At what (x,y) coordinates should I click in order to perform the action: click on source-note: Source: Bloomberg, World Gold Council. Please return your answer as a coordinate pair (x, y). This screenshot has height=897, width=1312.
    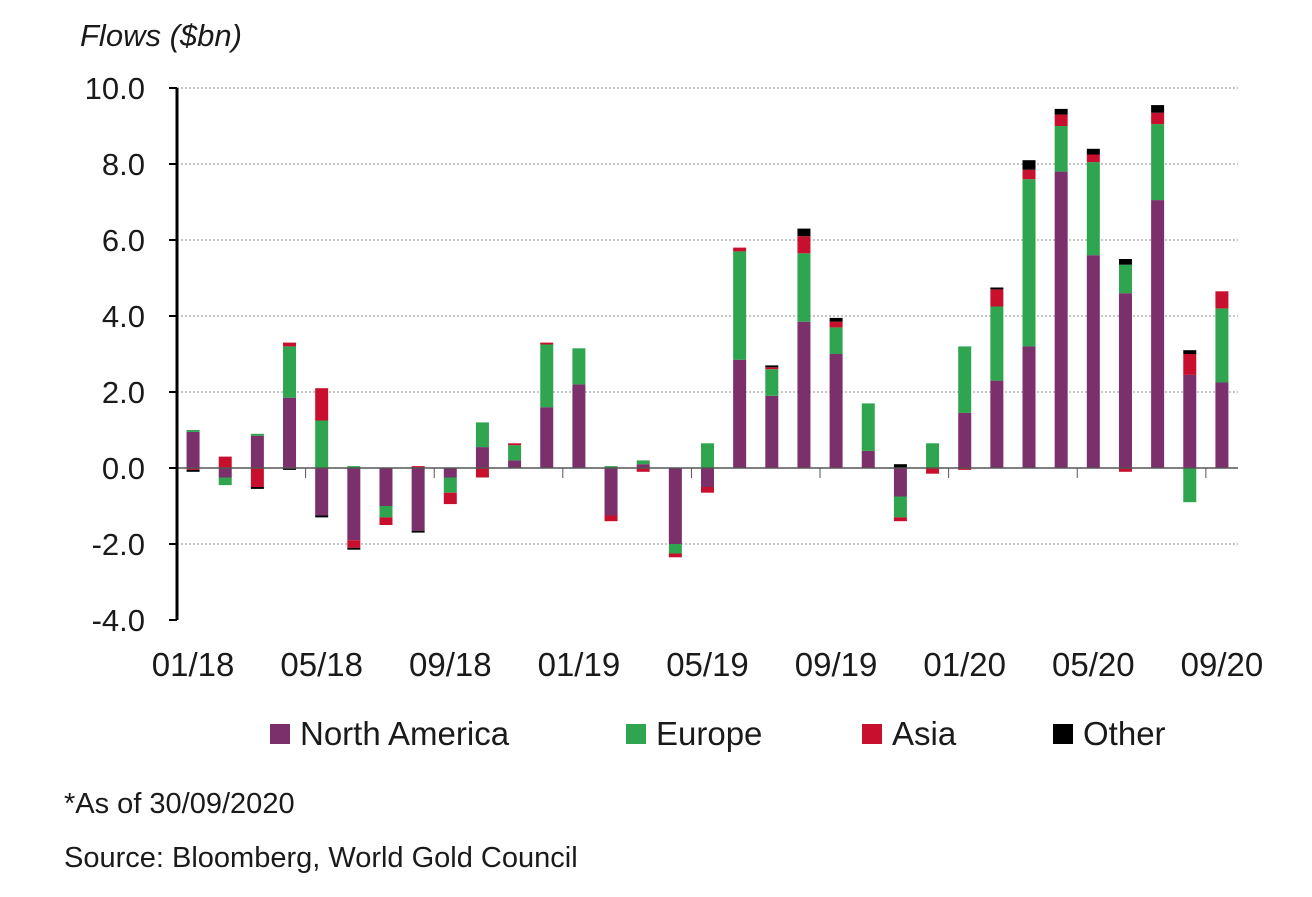
    Looking at the image, I should click on (321, 858).